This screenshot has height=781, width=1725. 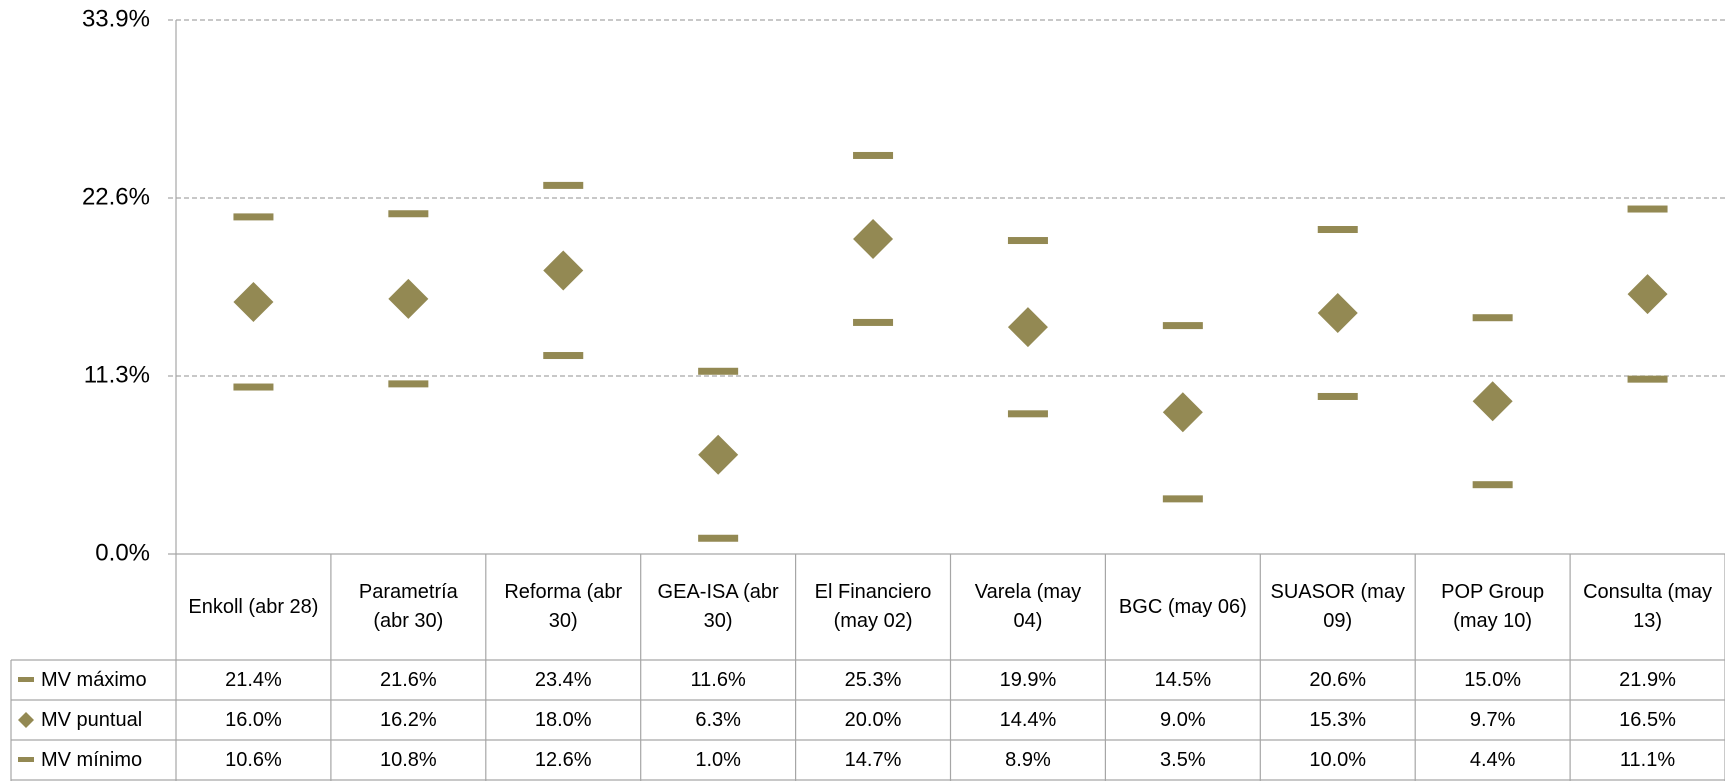 I want to click on y-tick-label: 11.3%, so click(x=117, y=374).